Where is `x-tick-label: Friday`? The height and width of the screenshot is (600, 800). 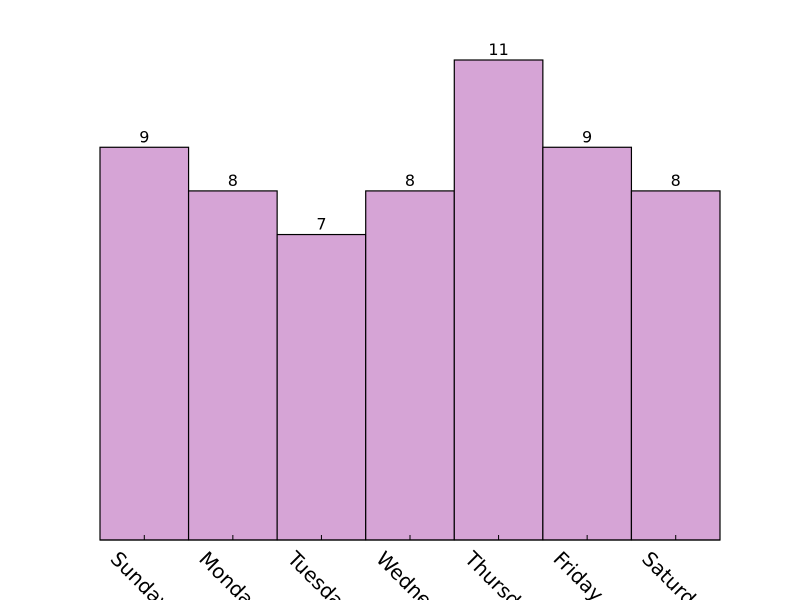 x-tick-label: Friday is located at coordinates (579, 573).